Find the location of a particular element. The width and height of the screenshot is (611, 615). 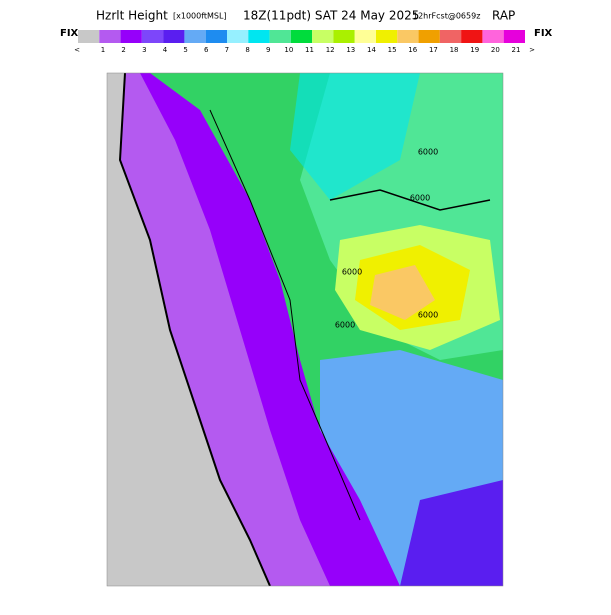

colorbar-label: 2 is located at coordinates (123, 50).